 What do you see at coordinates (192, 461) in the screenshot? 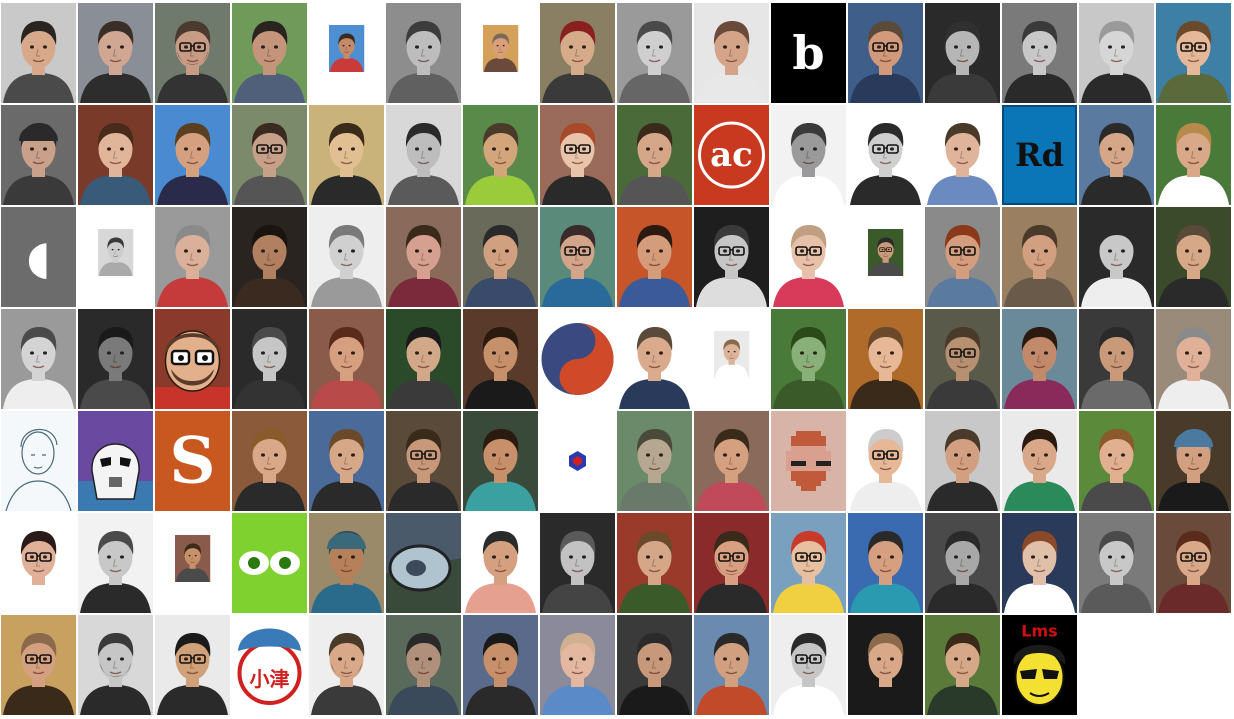
I see `avatar-logo-tile: S` at bounding box center [192, 461].